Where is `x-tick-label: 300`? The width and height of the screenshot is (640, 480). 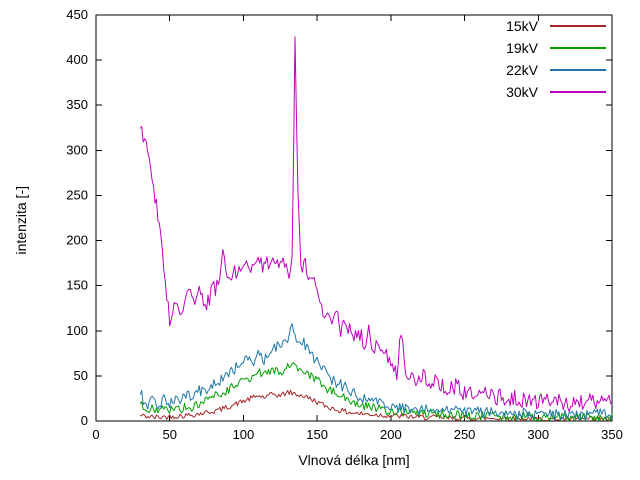
x-tick-label: 300 is located at coordinates (538, 434).